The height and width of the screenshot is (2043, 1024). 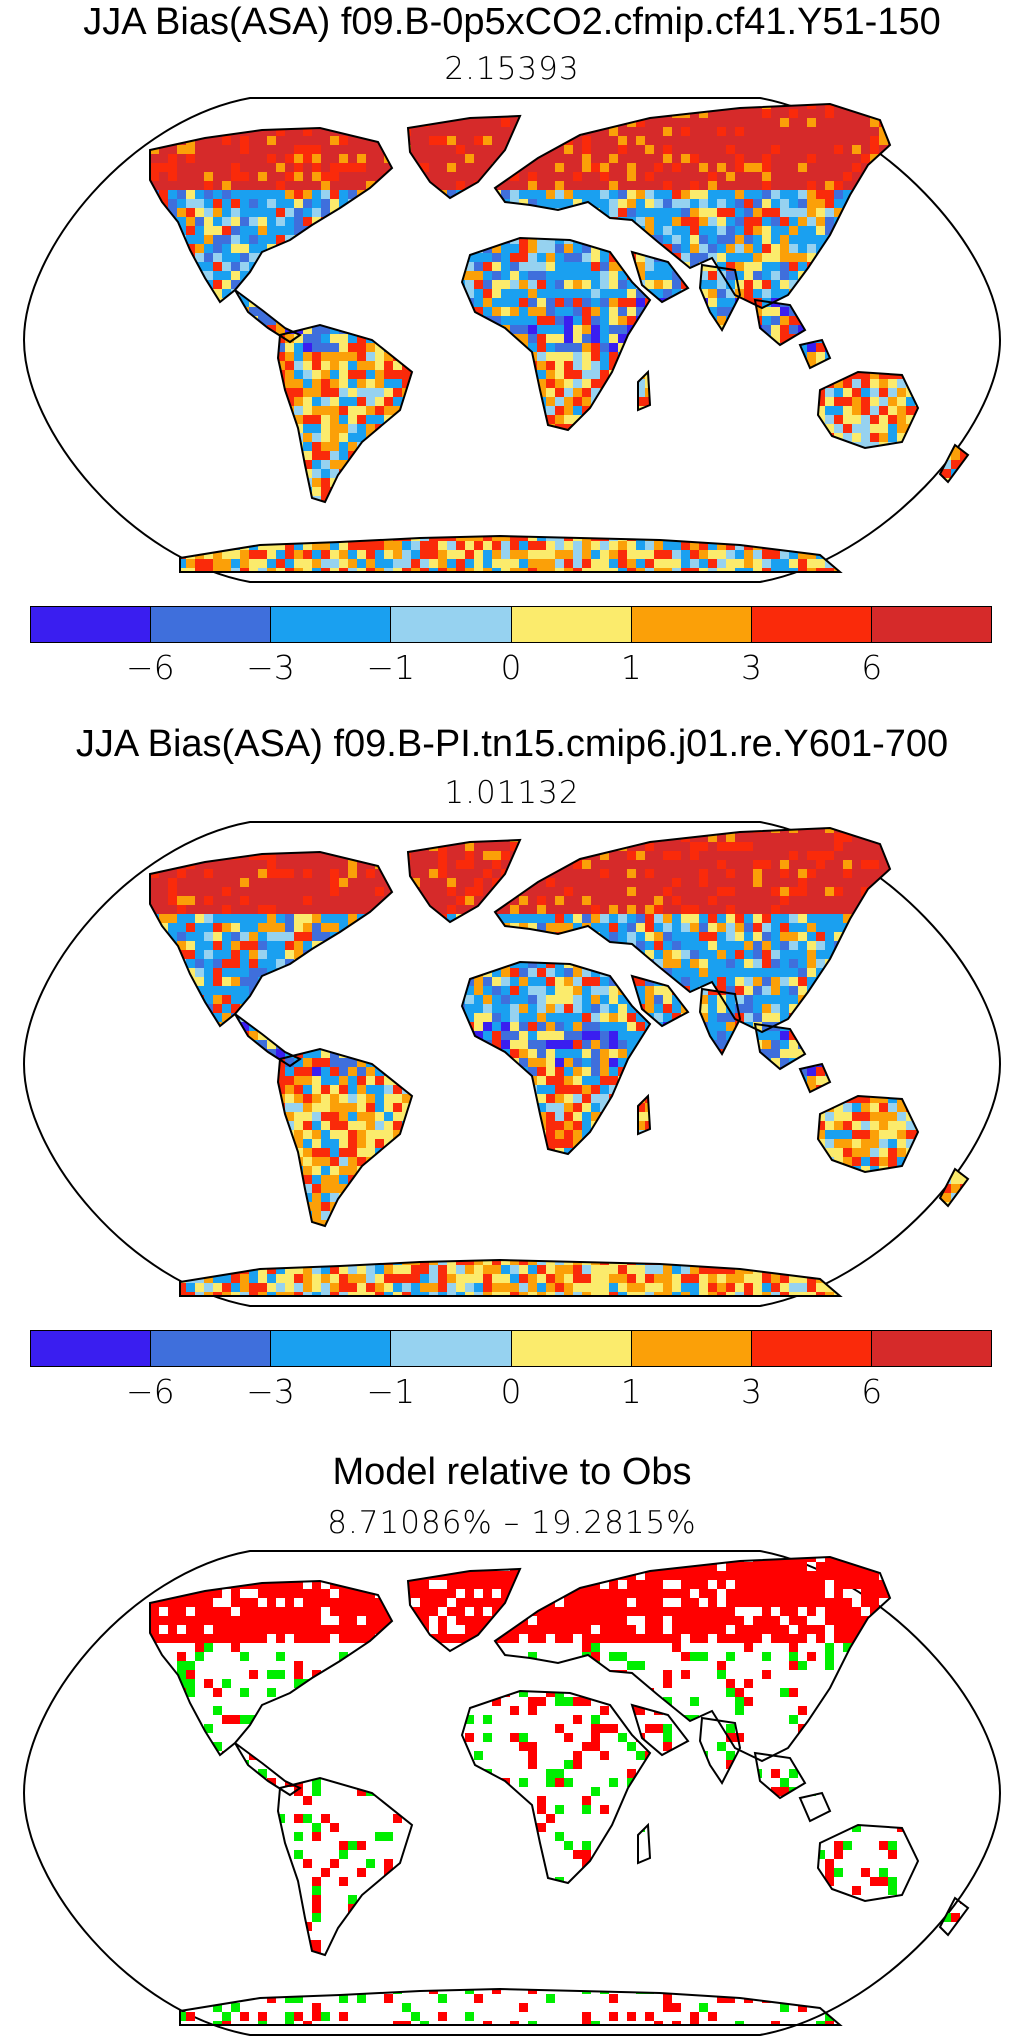 What do you see at coordinates (512, 1472) in the screenshot?
I see `panel3-title: Model relative to Obs` at bounding box center [512, 1472].